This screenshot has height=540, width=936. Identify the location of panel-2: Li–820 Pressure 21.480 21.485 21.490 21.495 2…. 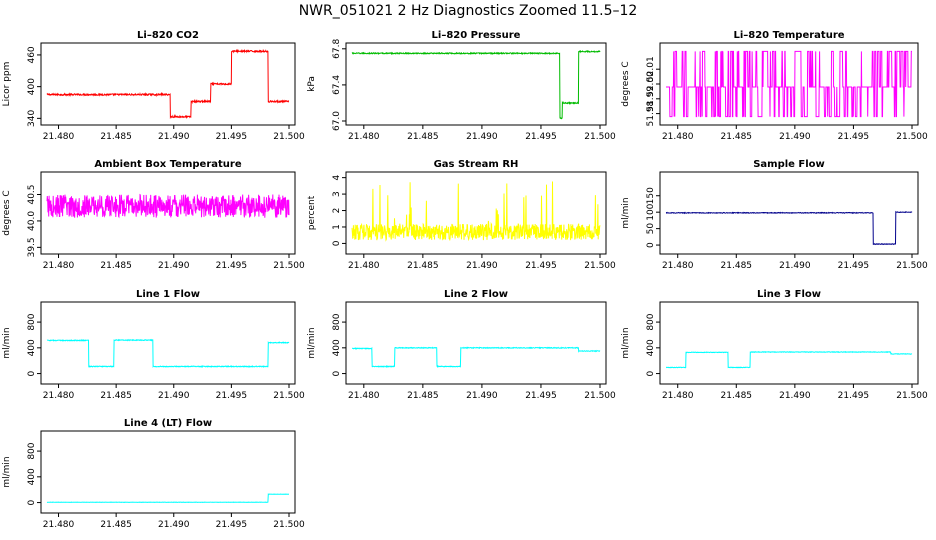
(461, 86).